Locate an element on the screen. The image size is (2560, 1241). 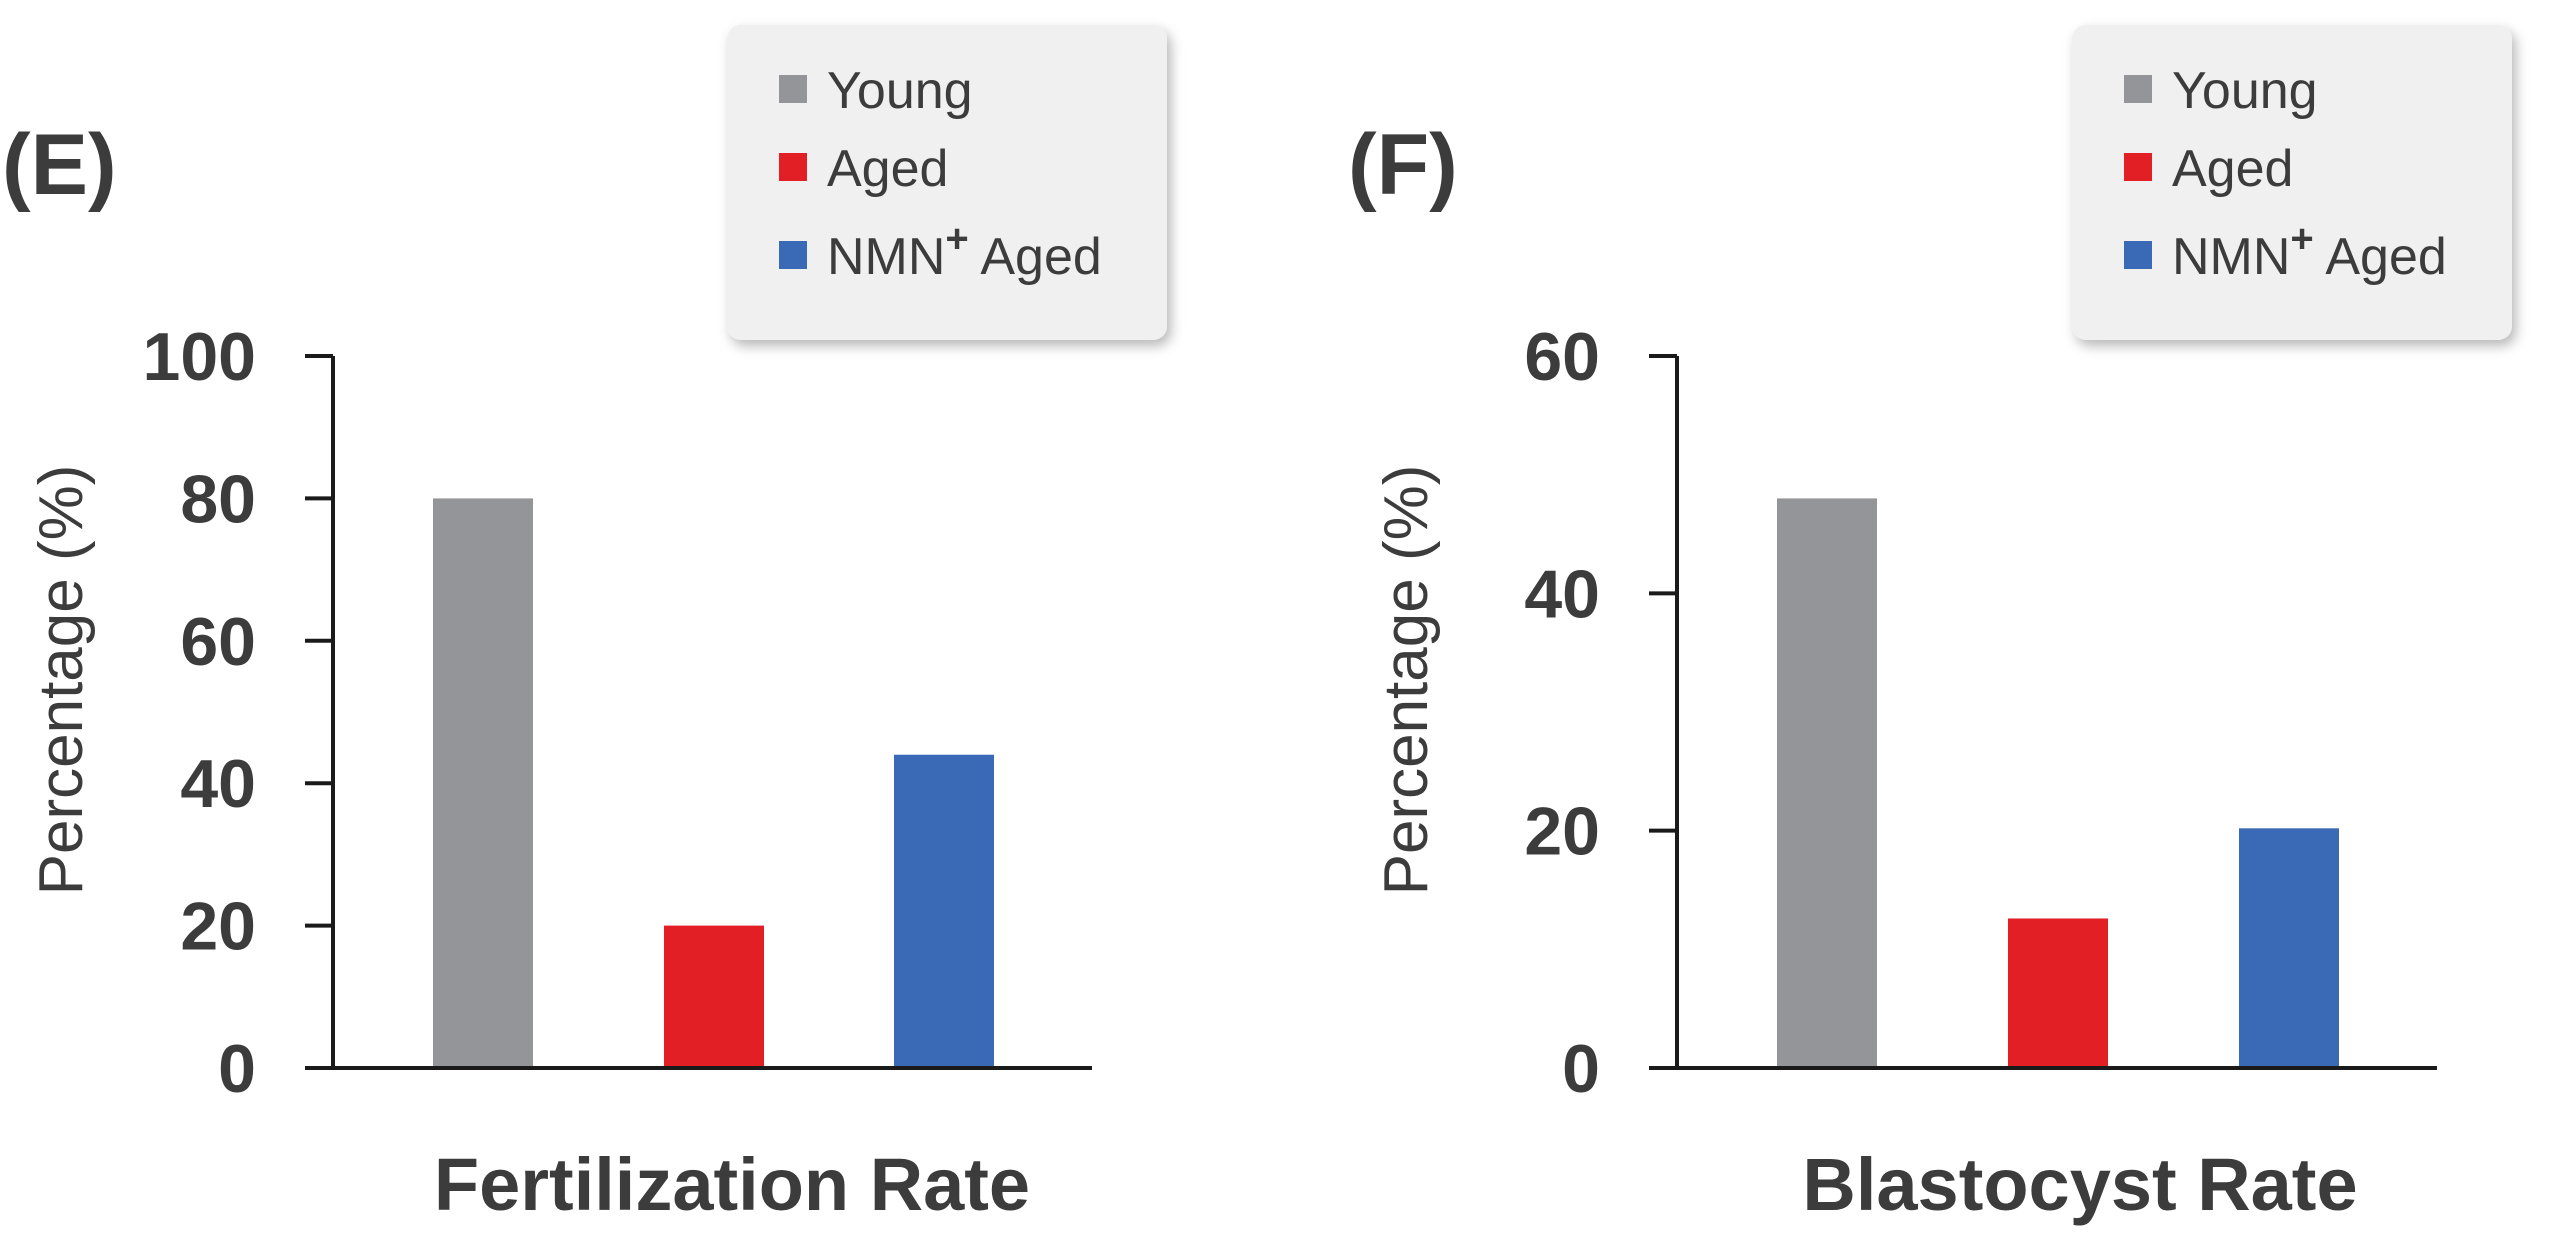
y-tick-label: 80 is located at coordinates (218, 499).